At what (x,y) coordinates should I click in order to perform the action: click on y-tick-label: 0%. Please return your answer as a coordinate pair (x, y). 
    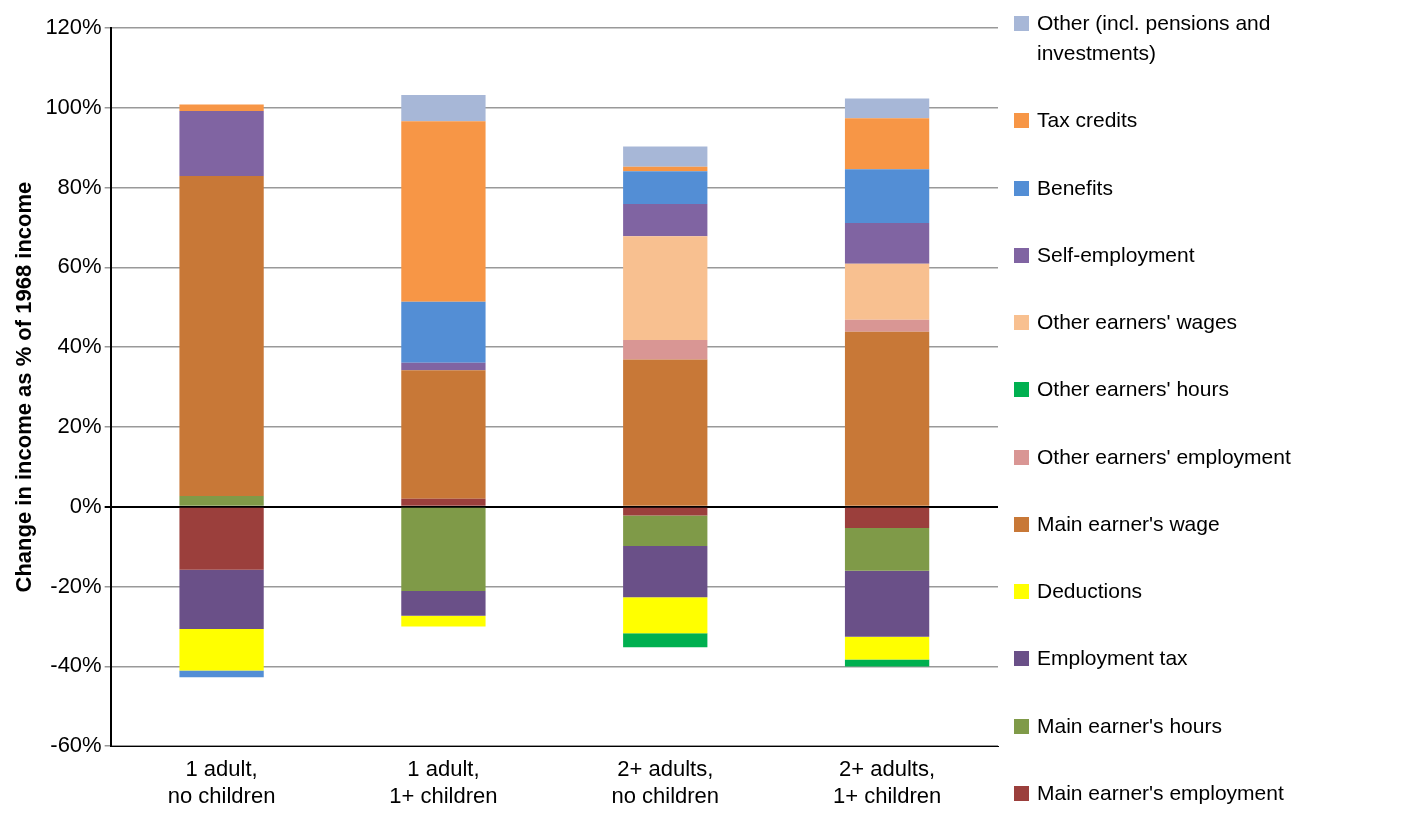
    Looking at the image, I should click on (85, 505).